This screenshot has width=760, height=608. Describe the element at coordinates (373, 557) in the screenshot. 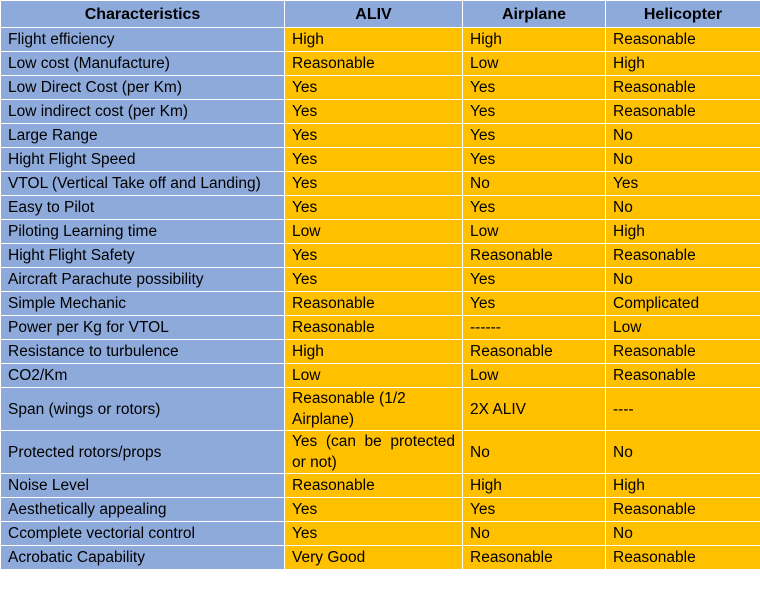

I see `aliv-cell: Very Good` at that location.